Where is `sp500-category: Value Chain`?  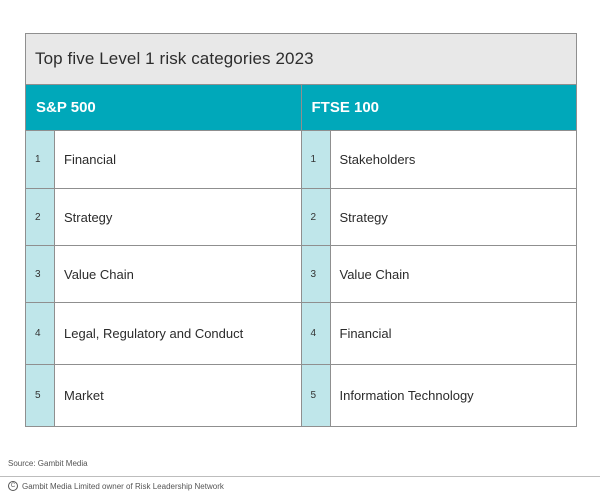
sp500-category: Value Chain is located at coordinates (99, 274).